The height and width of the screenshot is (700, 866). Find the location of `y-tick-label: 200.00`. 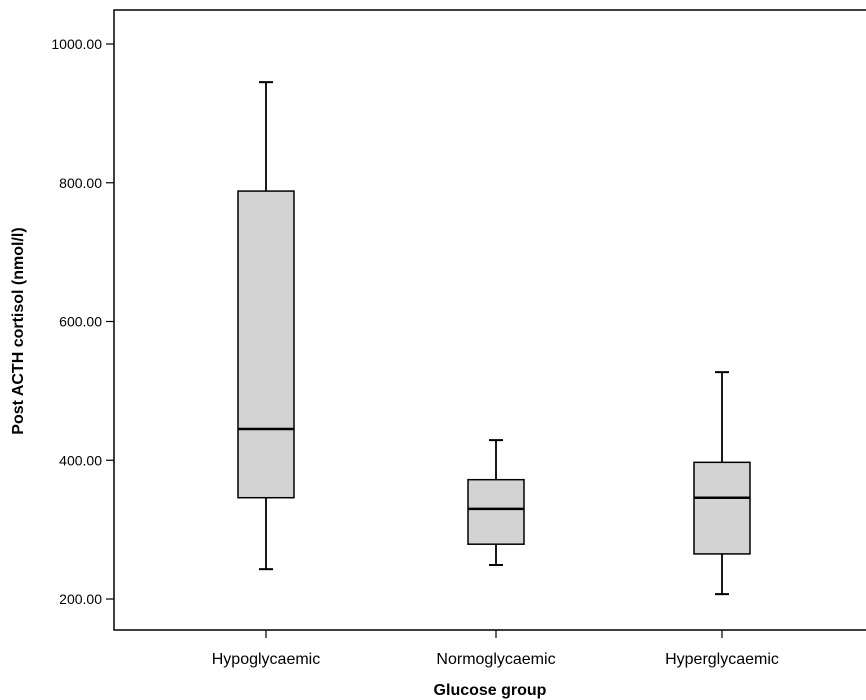

y-tick-label: 200.00 is located at coordinates (80, 599).